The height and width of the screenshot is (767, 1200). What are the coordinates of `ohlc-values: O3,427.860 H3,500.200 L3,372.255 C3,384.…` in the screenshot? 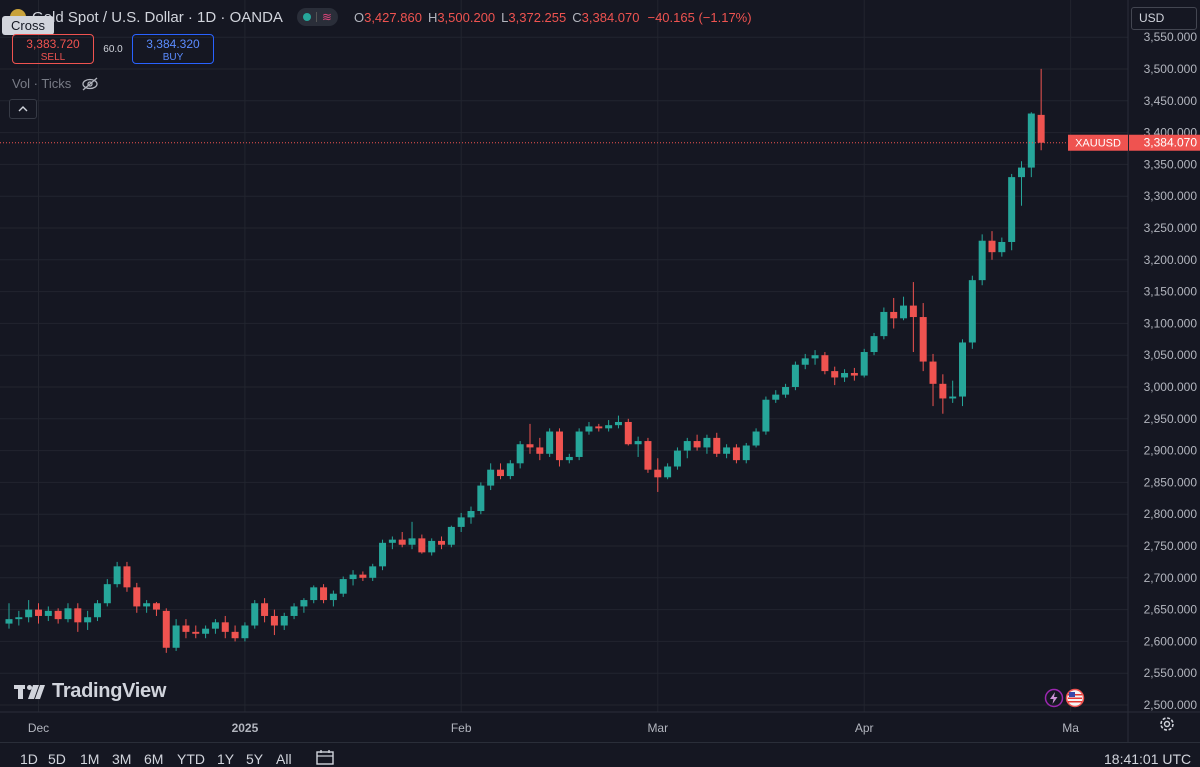 It's located at (553, 17).